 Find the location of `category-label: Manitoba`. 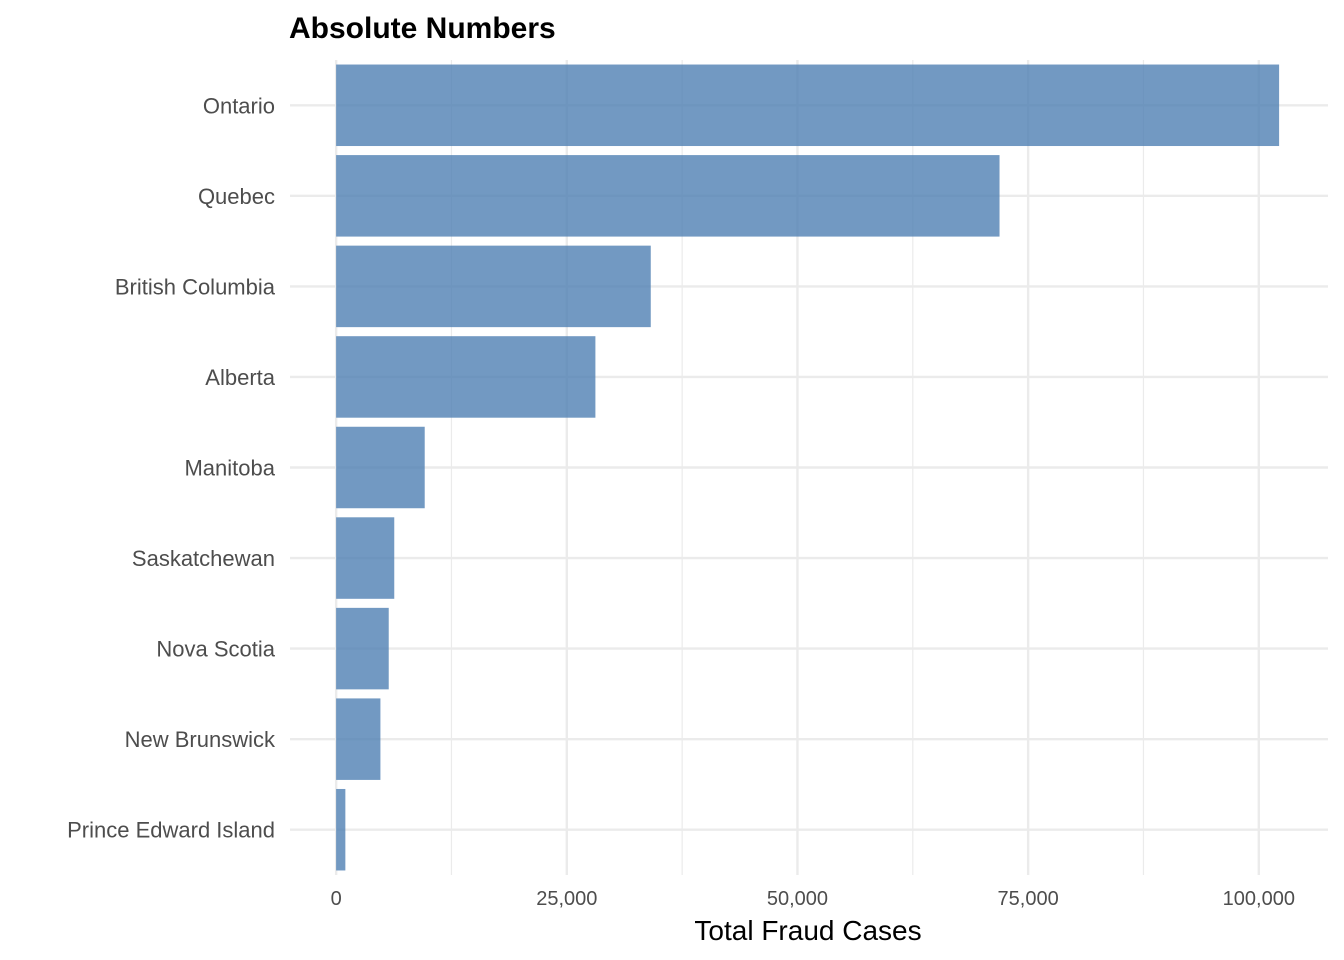

category-label: Manitoba is located at coordinates (229, 468).